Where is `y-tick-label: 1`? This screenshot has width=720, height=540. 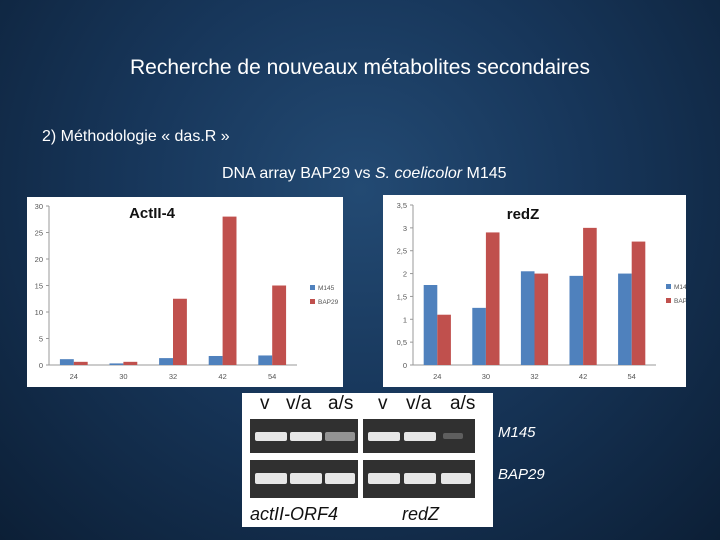
y-tick-label: 1 is located at coordinates (405, 319).